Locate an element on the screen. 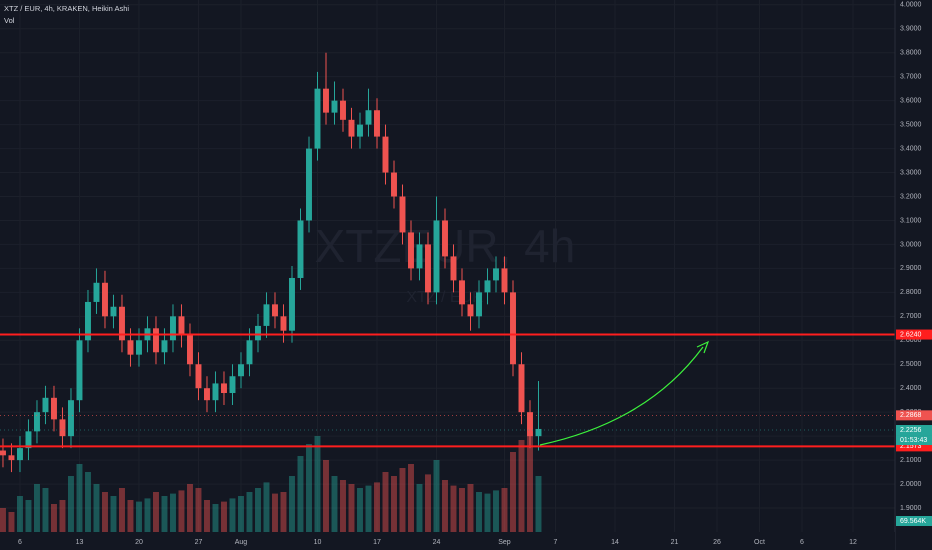 The width and height of the screenshot is (932, 550). y-tick-label: 3.6000 is located at coordinates (911, 100).